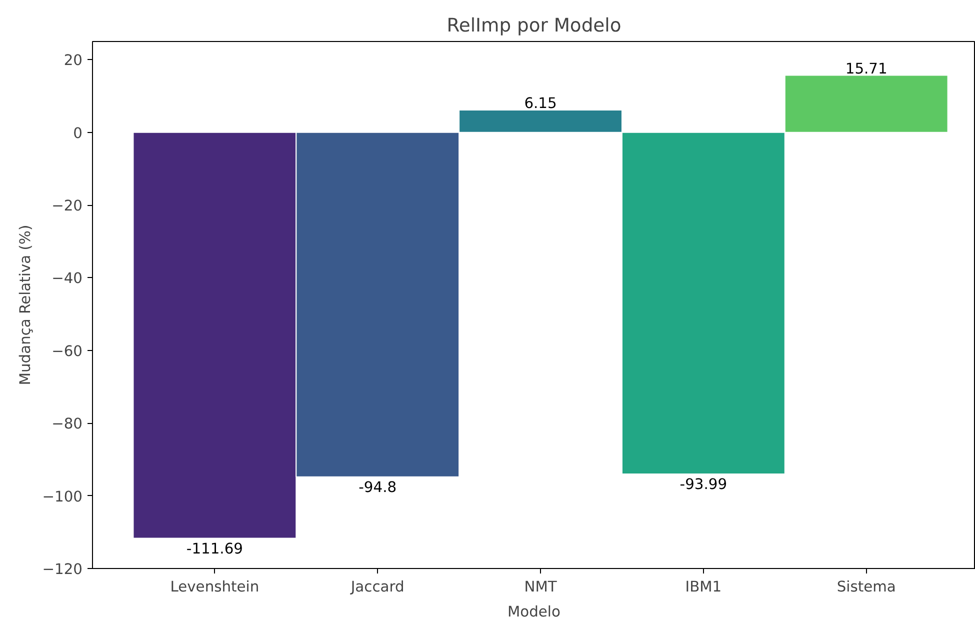  What do you see at coordinates (704, 484) in the screenshot?
I see `data-label: -93.99` at bounding box center [704, 484].